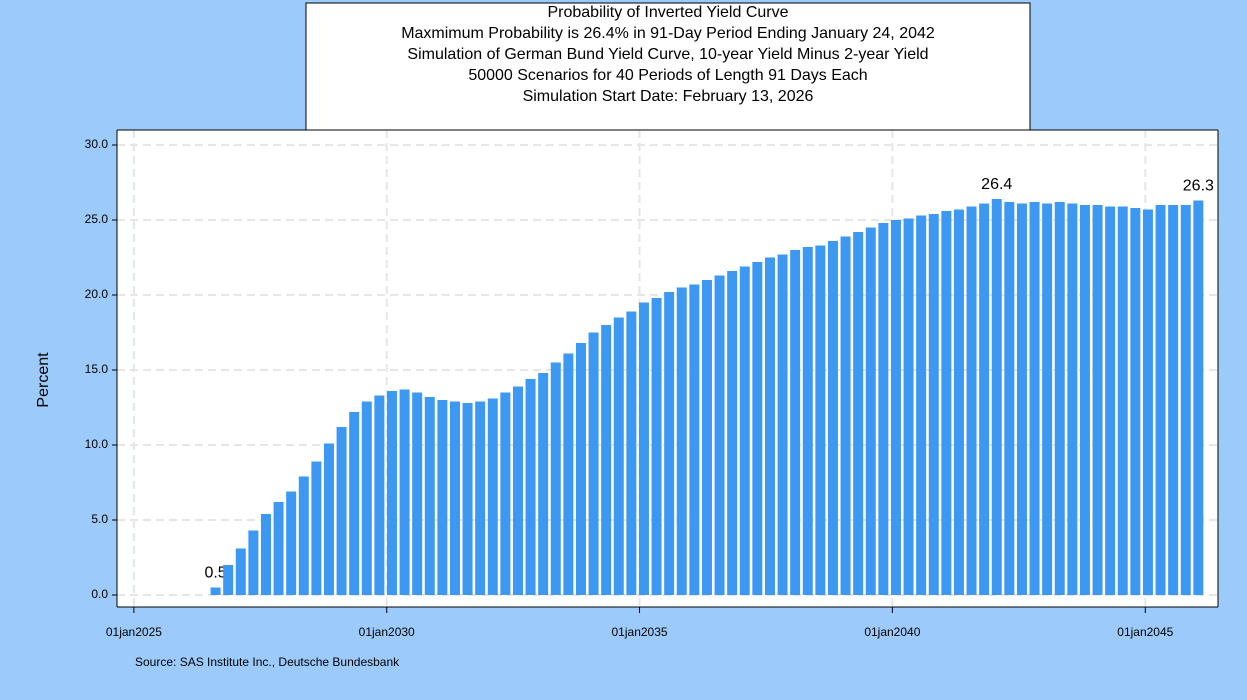 The height and width of the screenshot is (700, 1247). What do you see at coordinates (668, 66) in the screenshot?
I see `title-box` at bounding box center [668, 66].